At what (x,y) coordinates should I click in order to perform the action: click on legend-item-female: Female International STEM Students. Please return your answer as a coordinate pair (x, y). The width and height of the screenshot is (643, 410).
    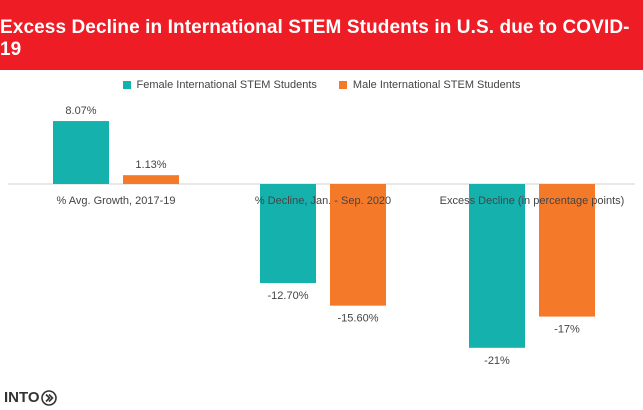
    Looking at the image, I should click on (219, 85).